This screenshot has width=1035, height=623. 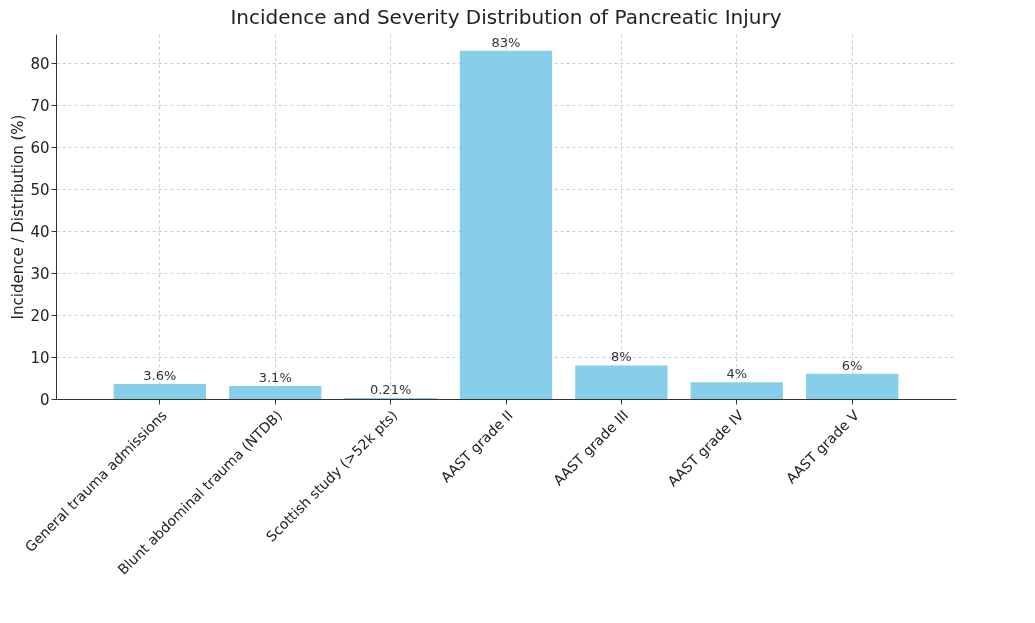 I want to click on y-tick-label: 80, so click(x=40, y=63).